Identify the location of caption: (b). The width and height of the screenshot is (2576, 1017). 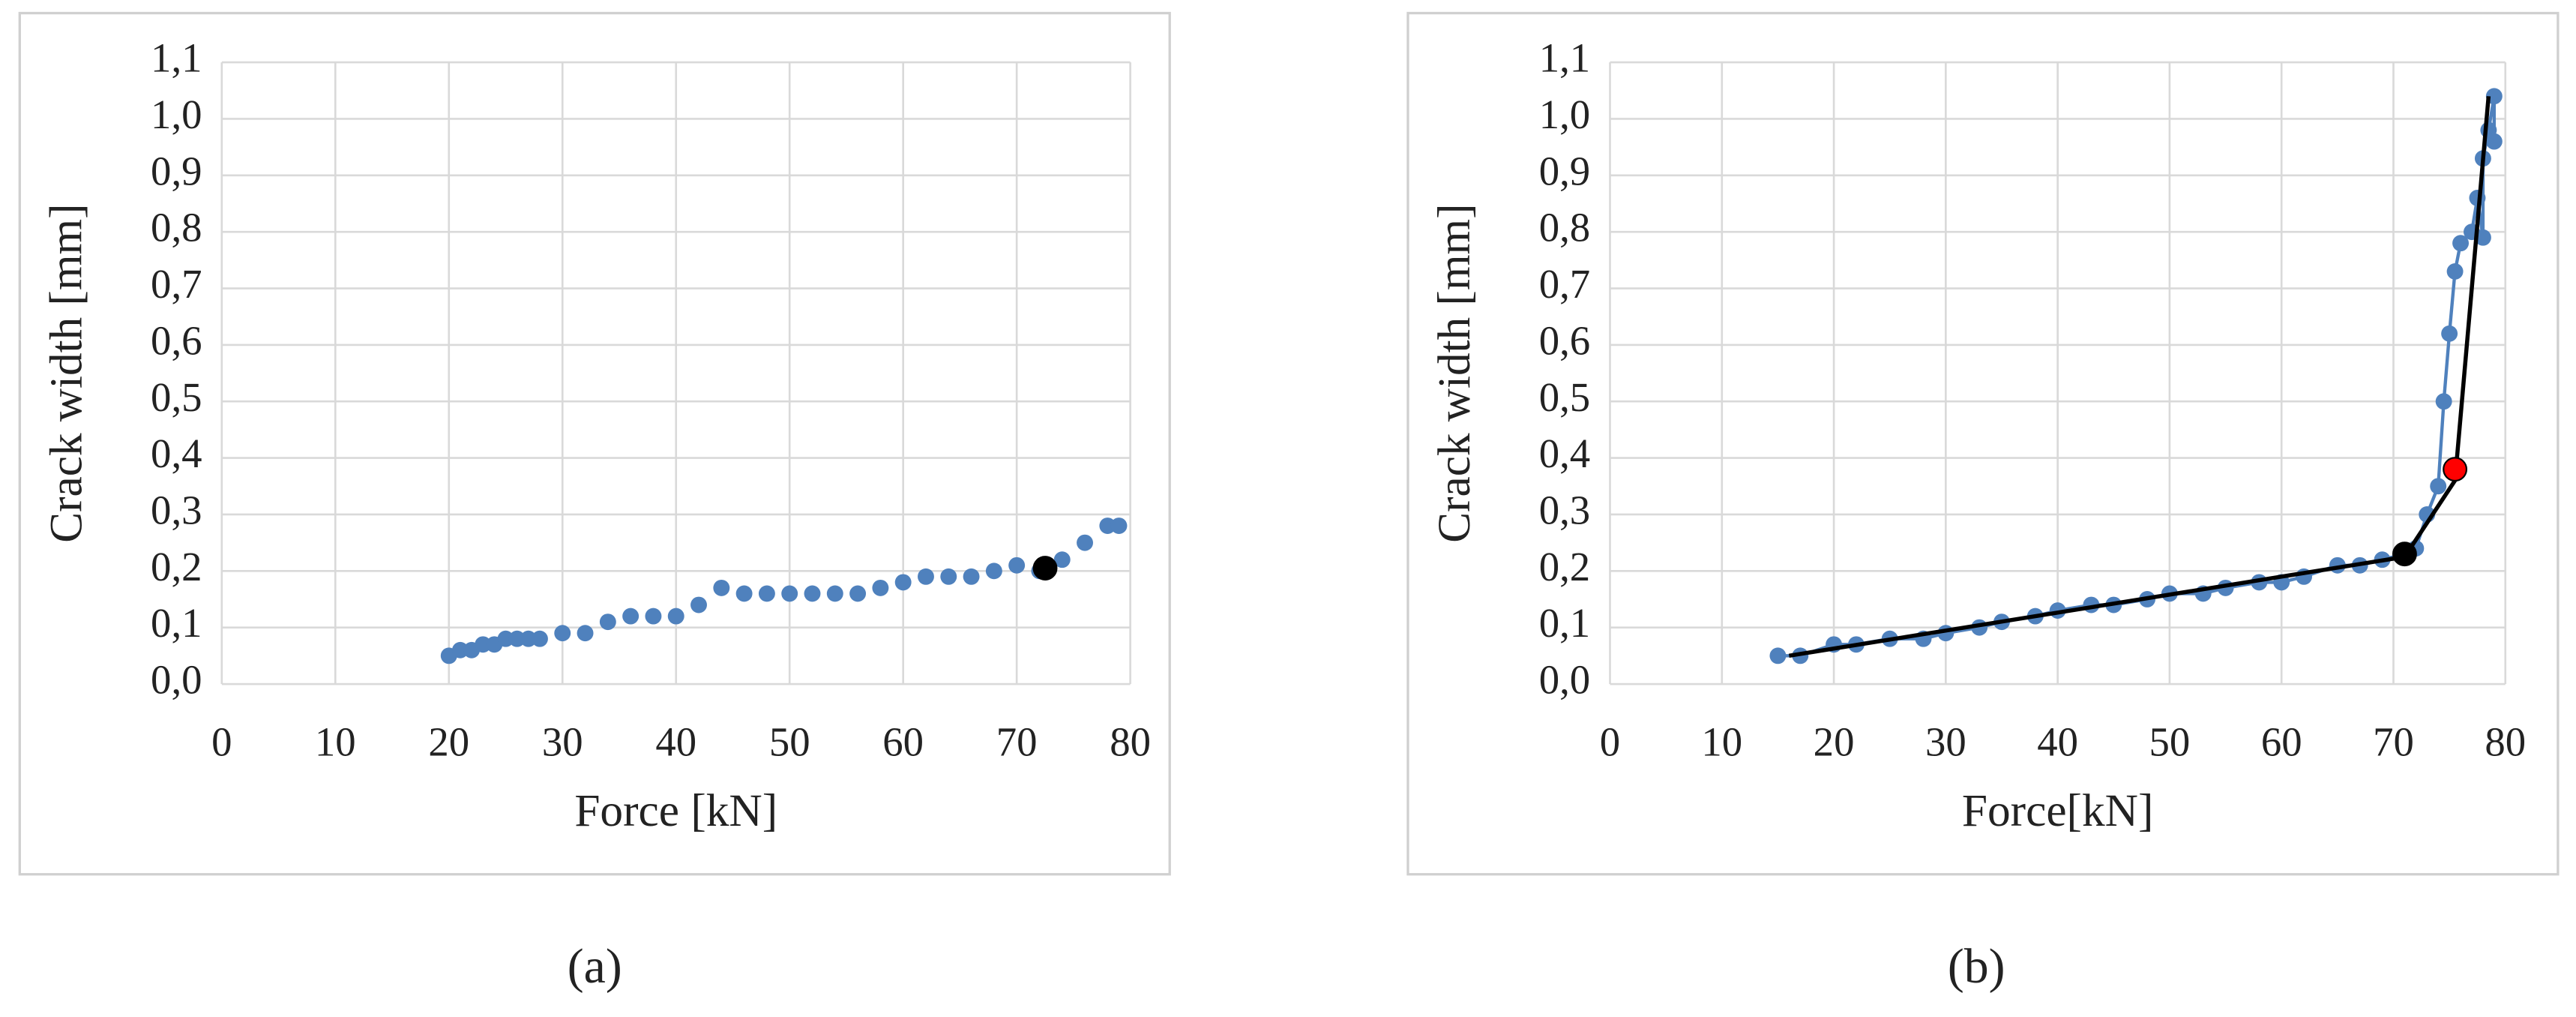
(1976, 966).